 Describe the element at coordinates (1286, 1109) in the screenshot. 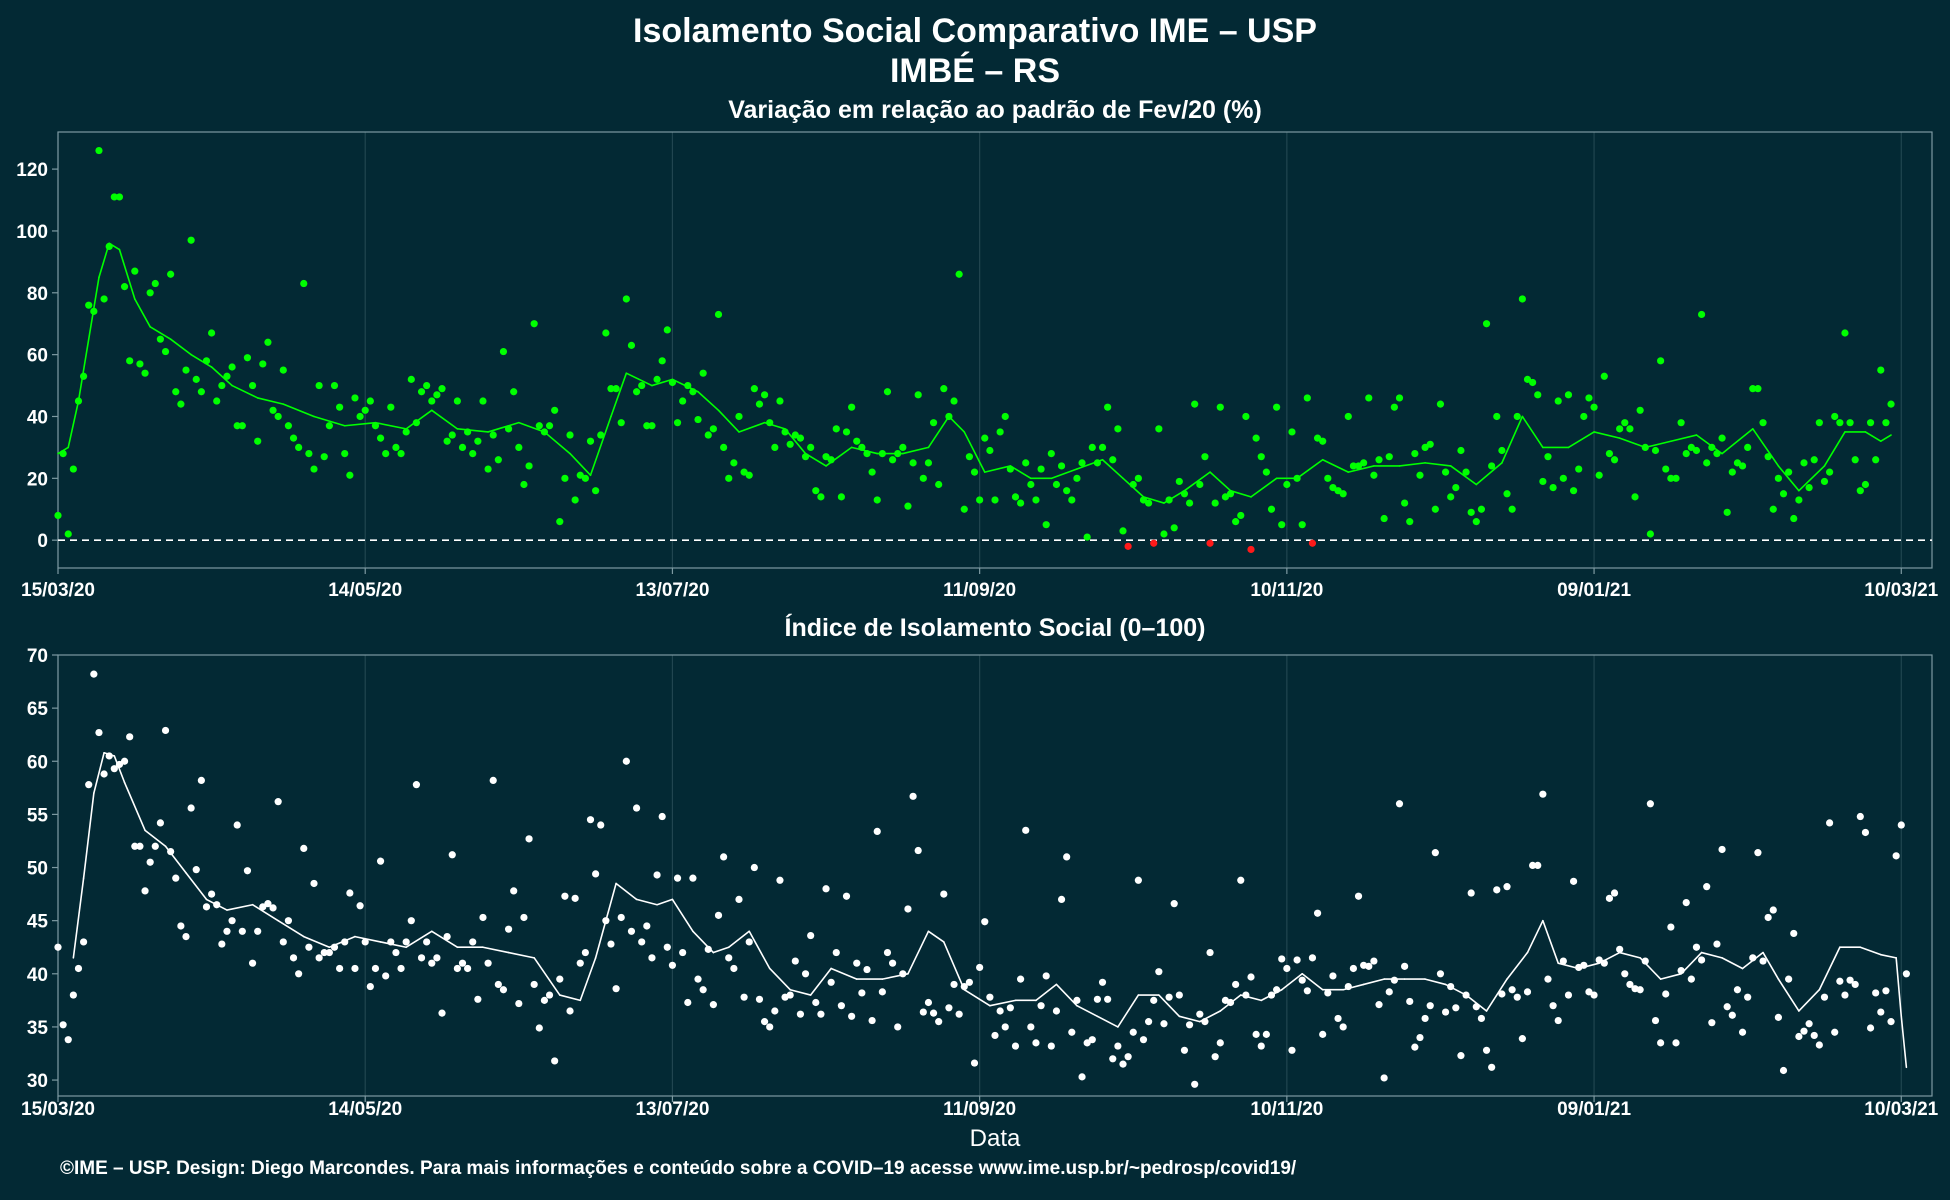

I see `x-tick-label: 10/11/20` at that location.